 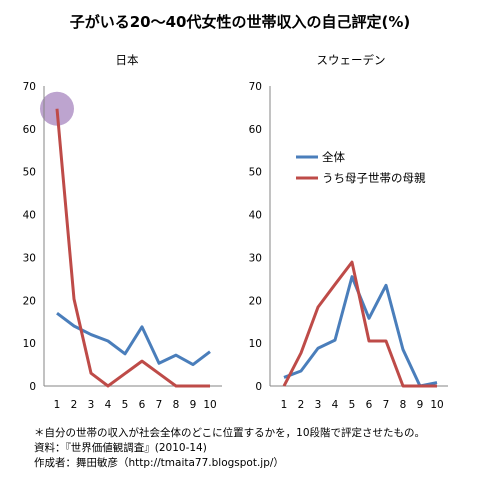 What do you see at coordinates (361, 167) in the screenshot?
I see `legend: 全体 うち母子世帯の母親` at bounding box center [361, 167].